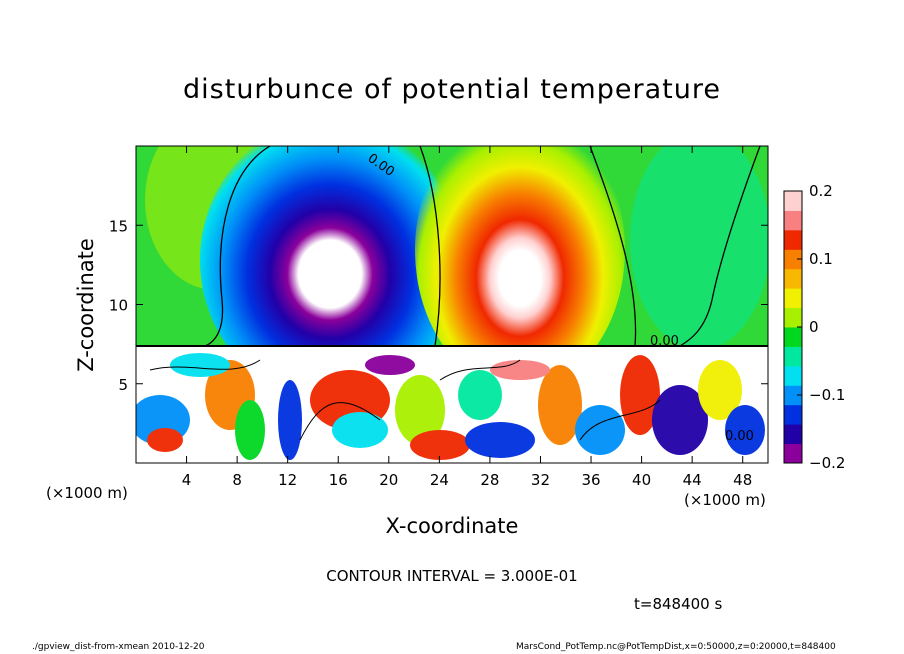 The width and height of the screenshot is (904, 654). Describe the element at coordinates (821, 191) in the screenshot. I see `colorbar-tick-label: 0.2` at that location.